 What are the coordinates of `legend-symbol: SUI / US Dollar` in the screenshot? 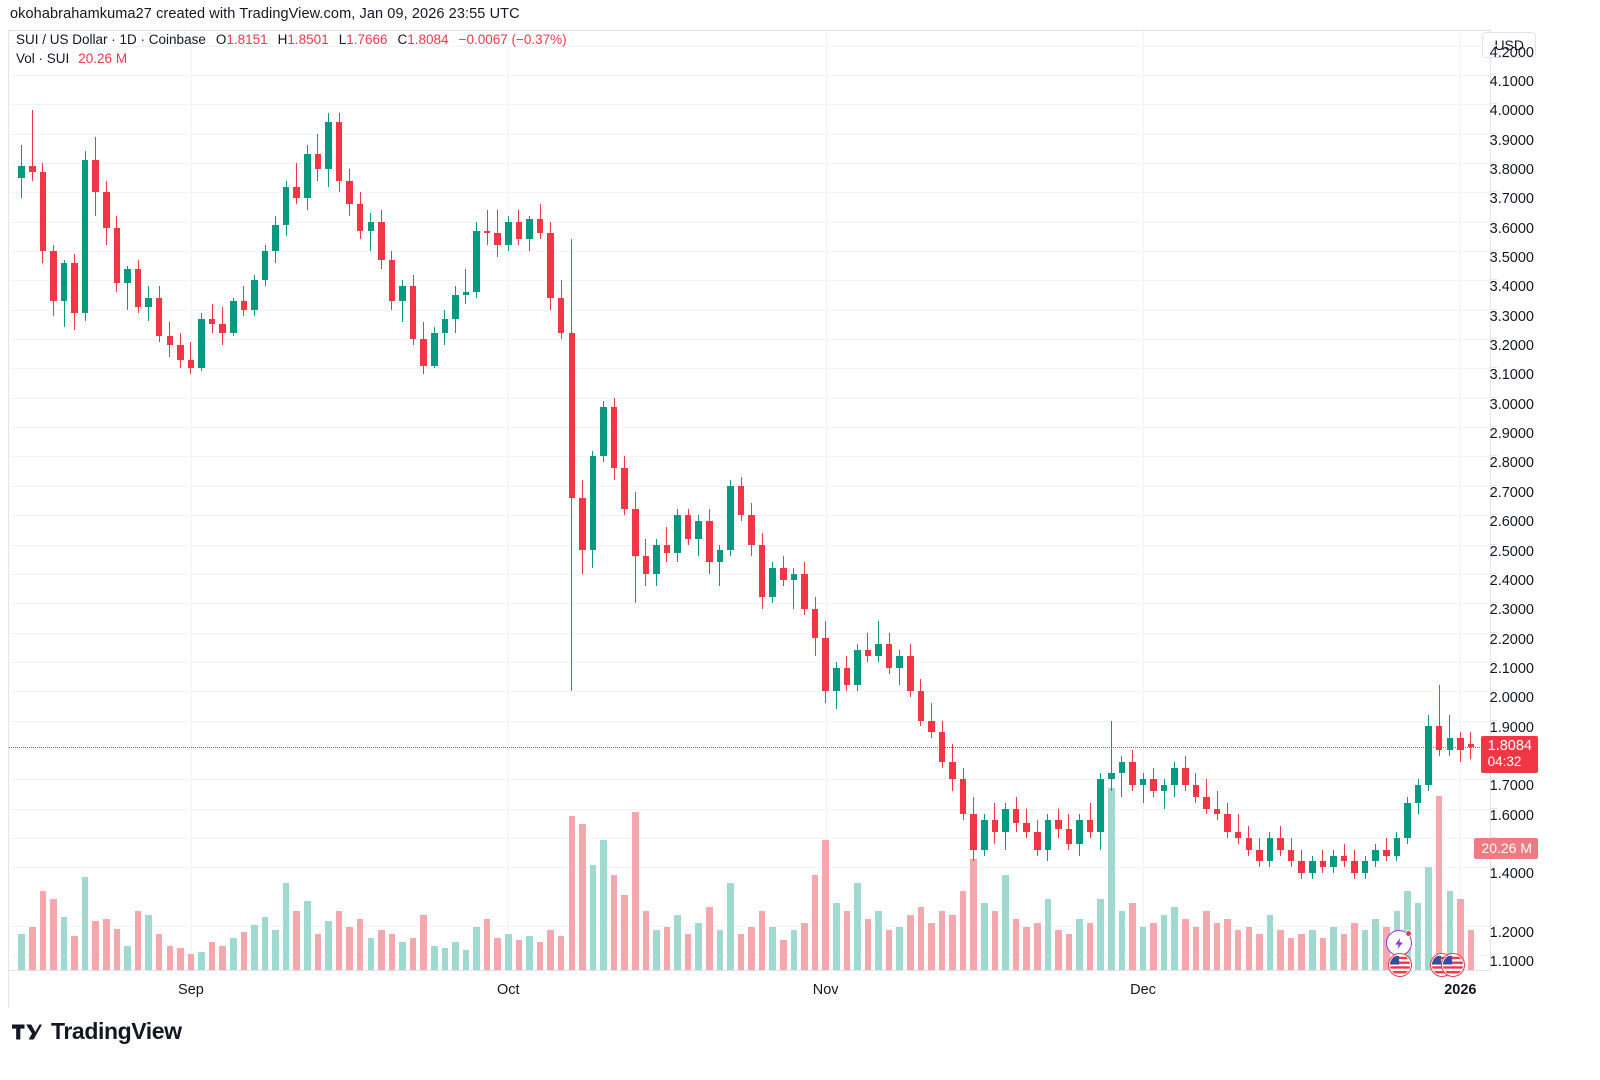 It's located at (62, 39).